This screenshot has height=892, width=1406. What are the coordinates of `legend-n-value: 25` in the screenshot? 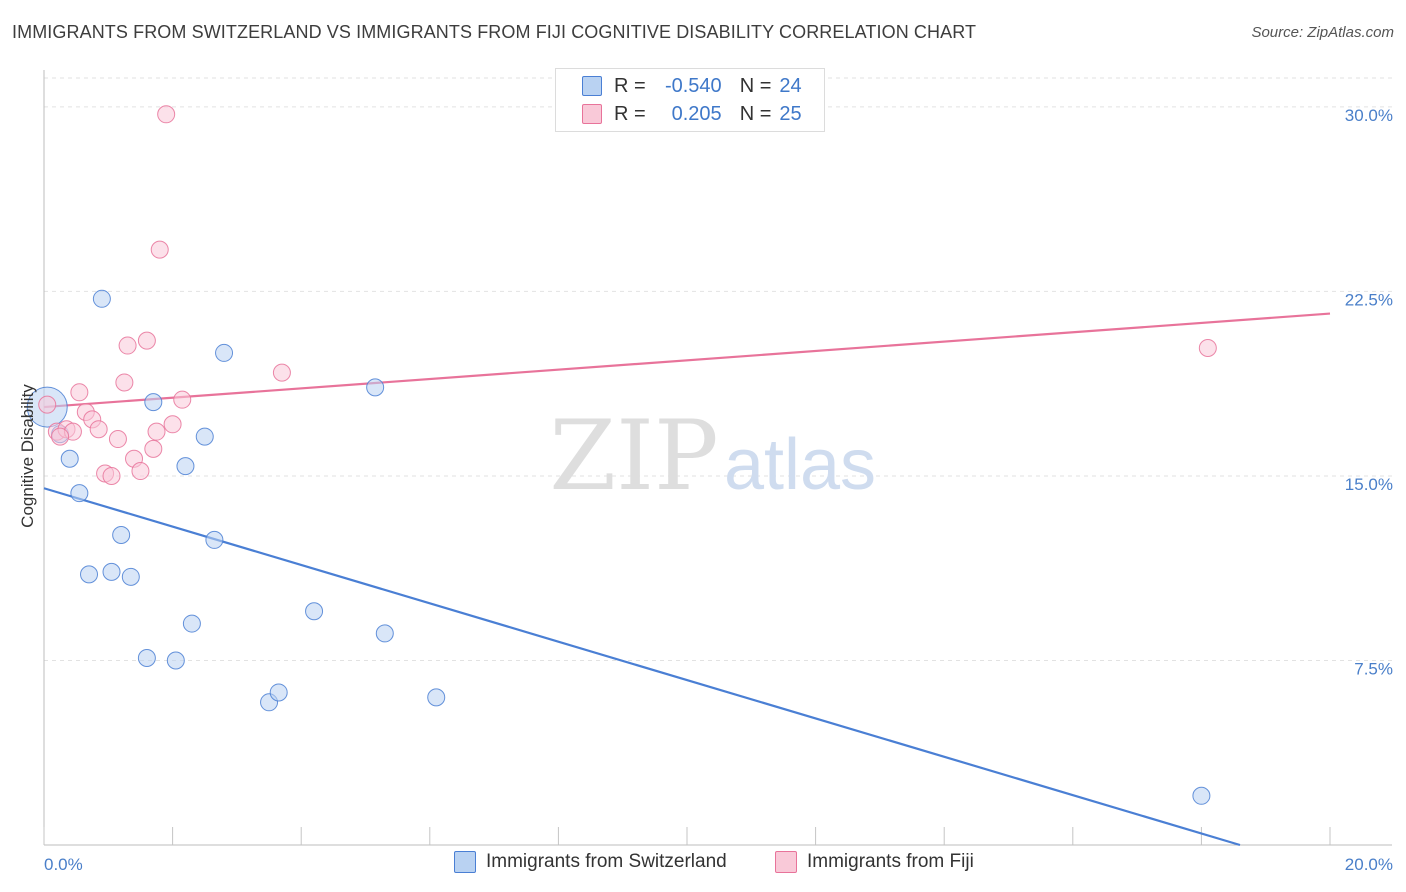 It's located at (790, 113).